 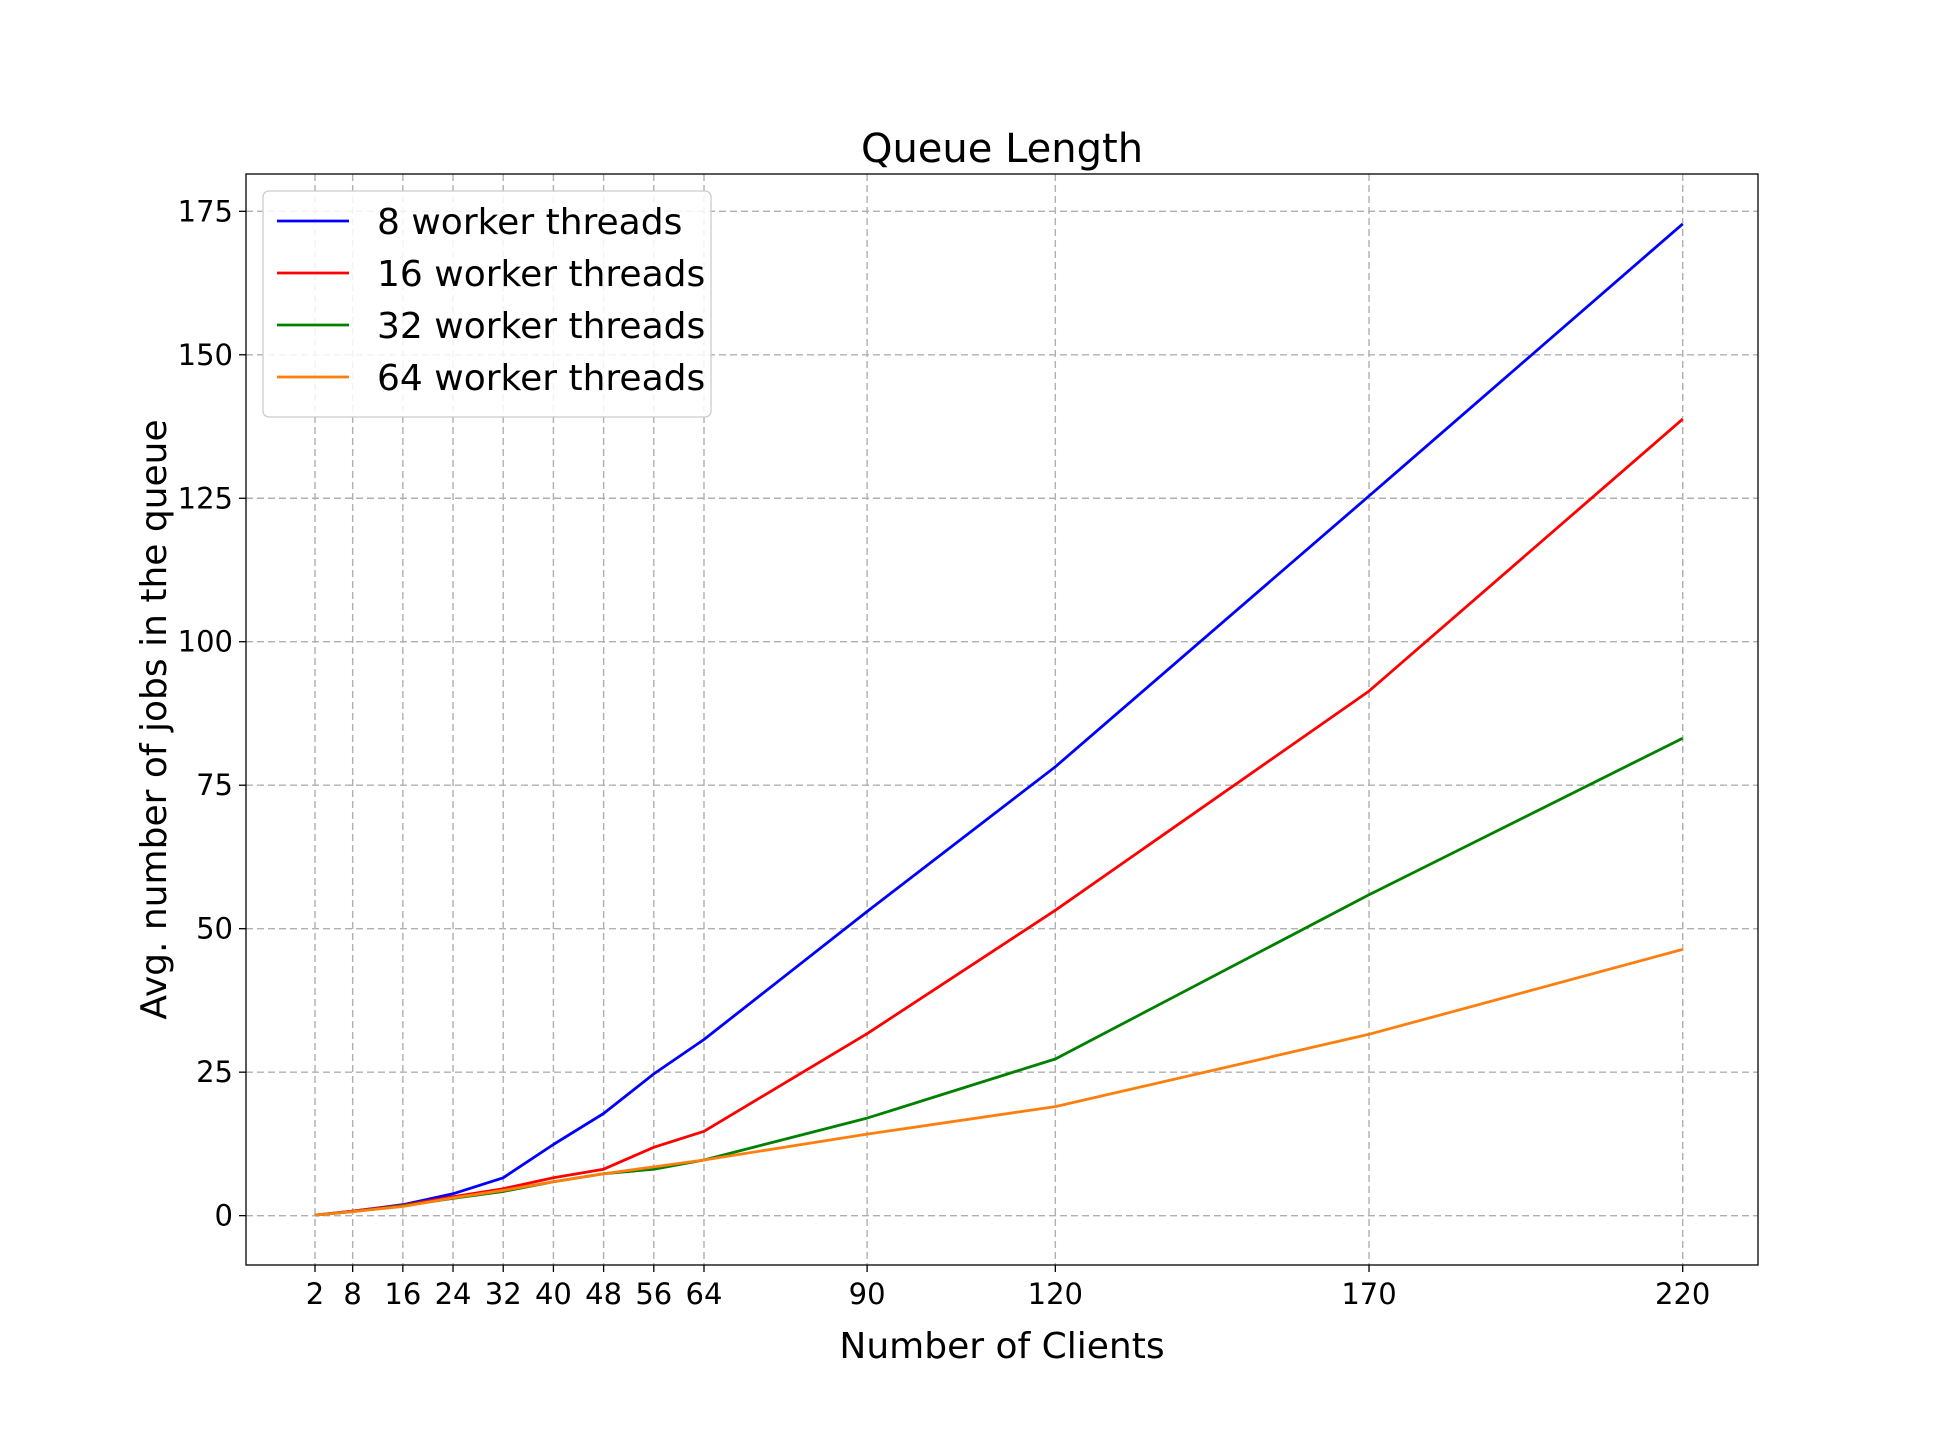 I want to click on y-tick-label: 0, so click(x=224, y=1216).